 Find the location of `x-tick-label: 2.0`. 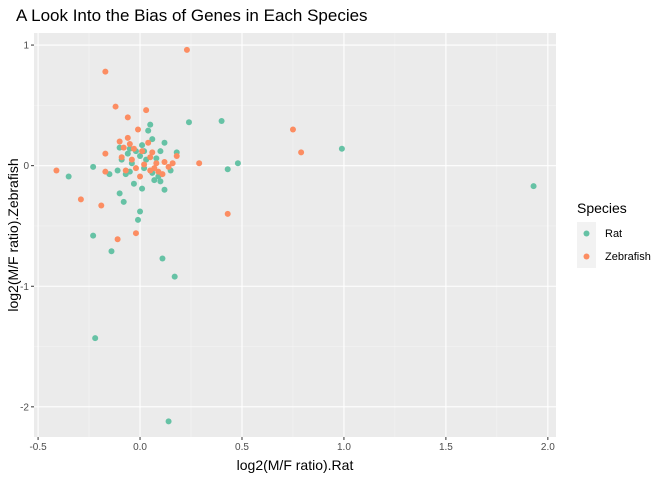

x-tick-label: 2.0 is located at coordinates (548, 447).